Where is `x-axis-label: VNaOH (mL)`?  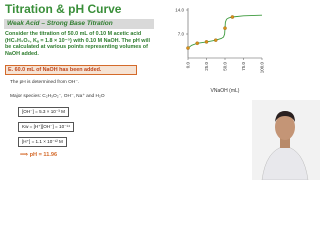 x-axis-label: VNaOH (mL) is located at coordinates (225, 91).